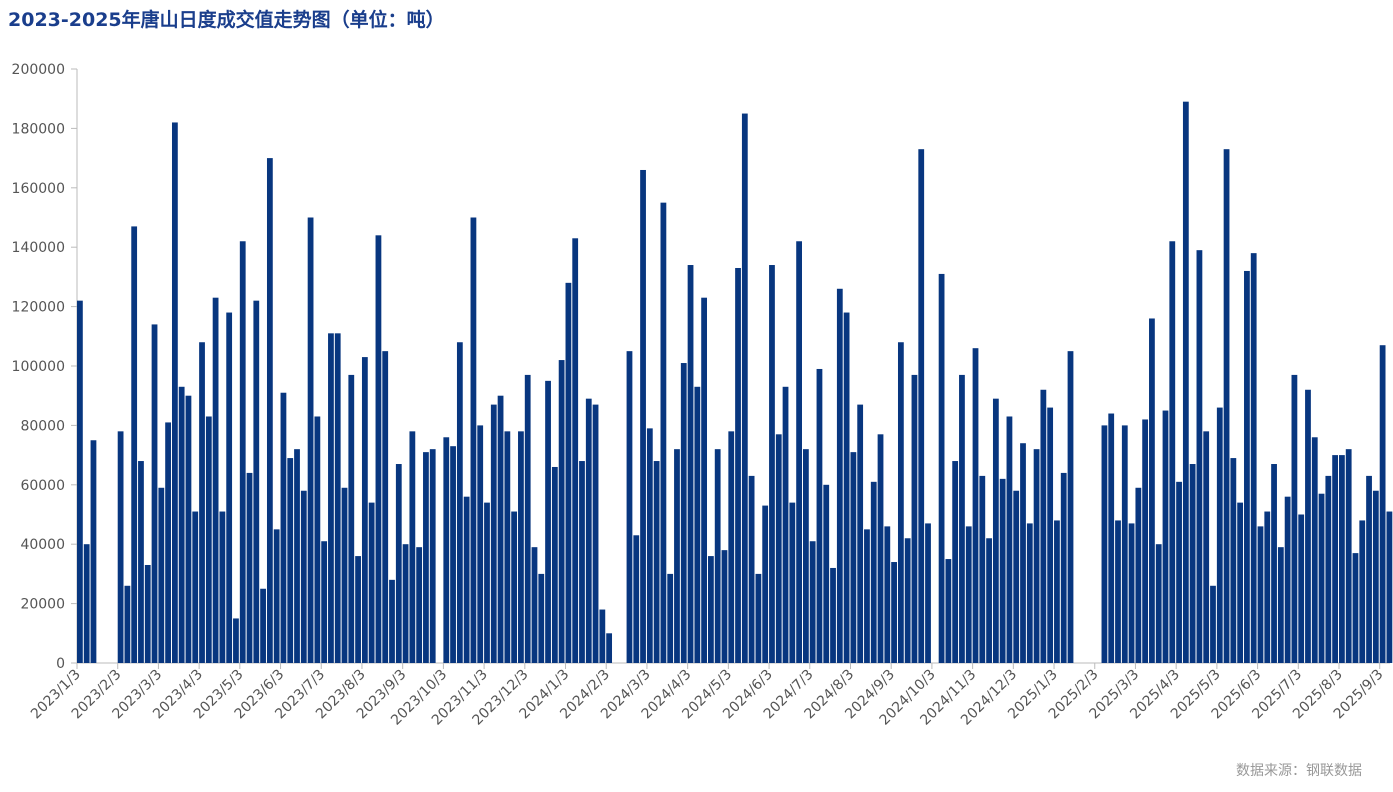 Image resolution: width=1393 pixels, height=792 pixels. I want to click on y-tick-label: 40000, so click(42, 545).